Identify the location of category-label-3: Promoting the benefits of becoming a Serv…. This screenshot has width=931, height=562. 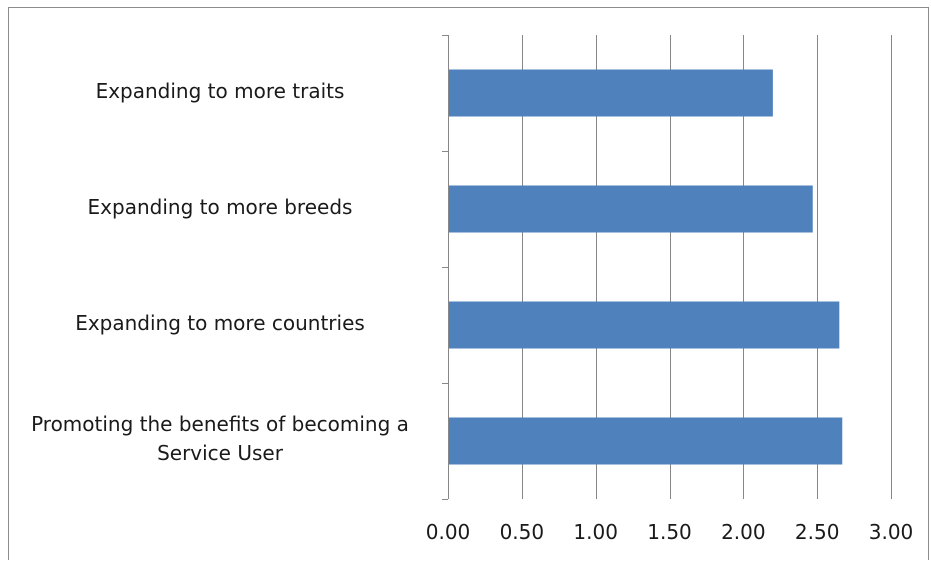
(220, 439).